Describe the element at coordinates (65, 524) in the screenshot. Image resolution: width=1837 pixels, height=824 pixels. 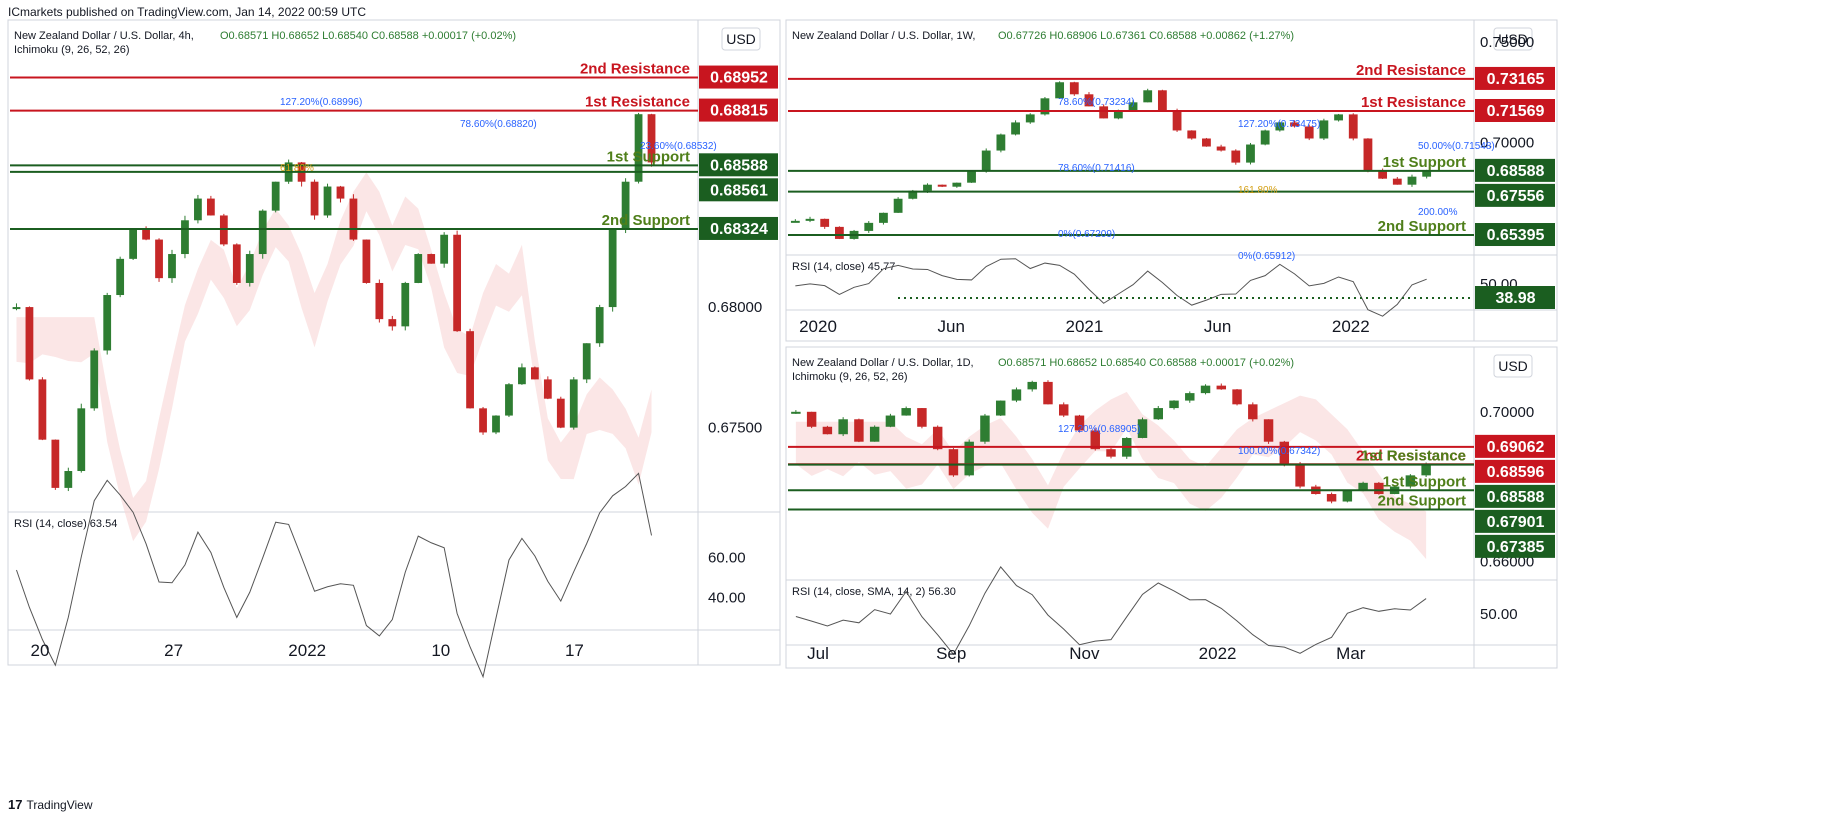
I see `rsi-label: RSI (14, close) 63.54` at that location.